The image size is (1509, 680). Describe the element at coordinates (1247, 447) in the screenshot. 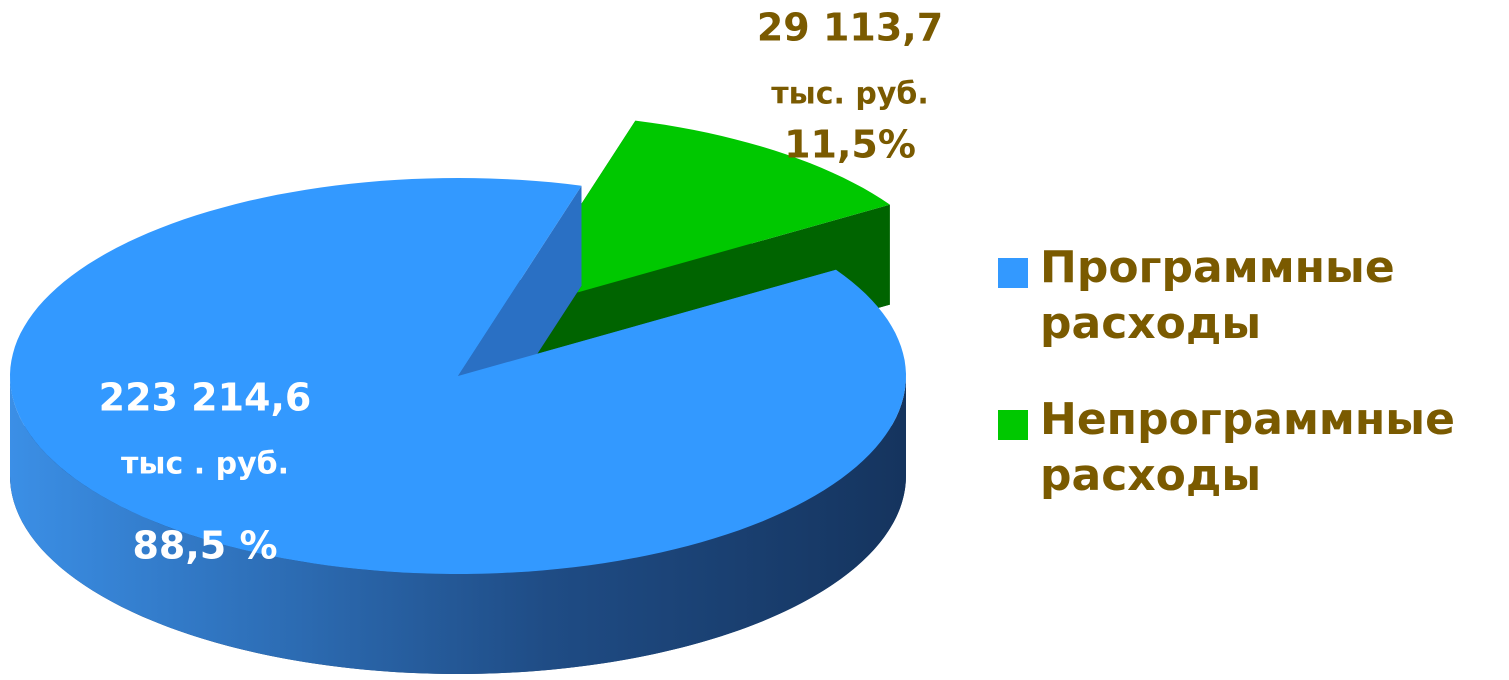

I see `legend-label: Непрограммные расходы` at that location.